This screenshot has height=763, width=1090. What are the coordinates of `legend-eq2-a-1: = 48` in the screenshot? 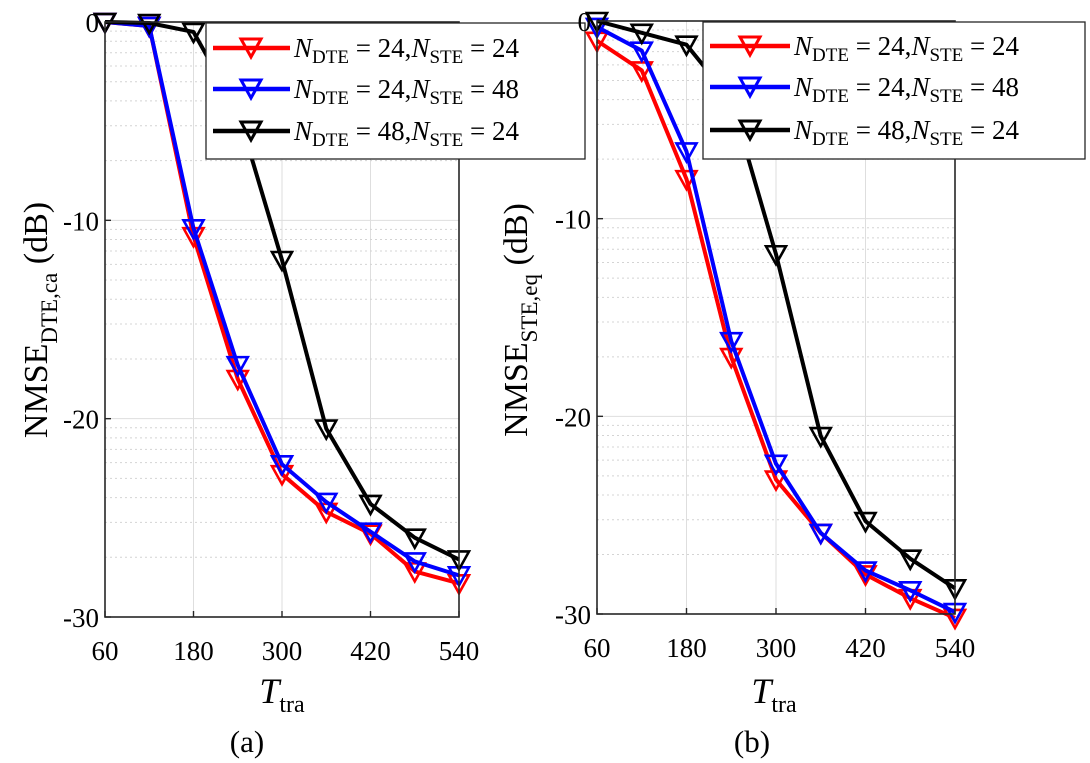 It's located at (491, 89).